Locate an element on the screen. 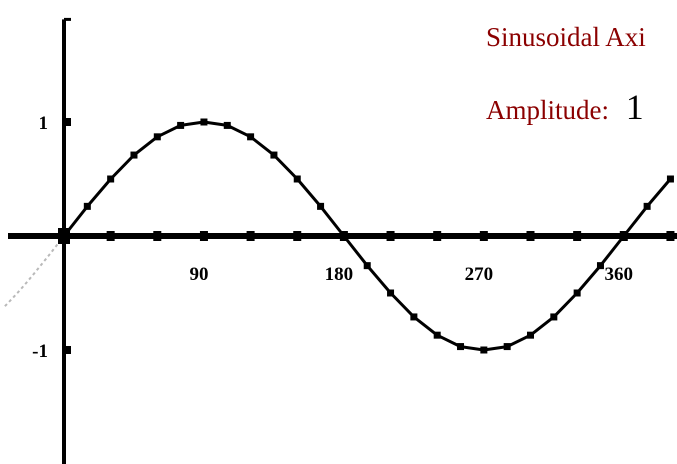 The width and height of the screenshot is (677, 464). x-tick-label: 360 is located at coordinates (619, 274).